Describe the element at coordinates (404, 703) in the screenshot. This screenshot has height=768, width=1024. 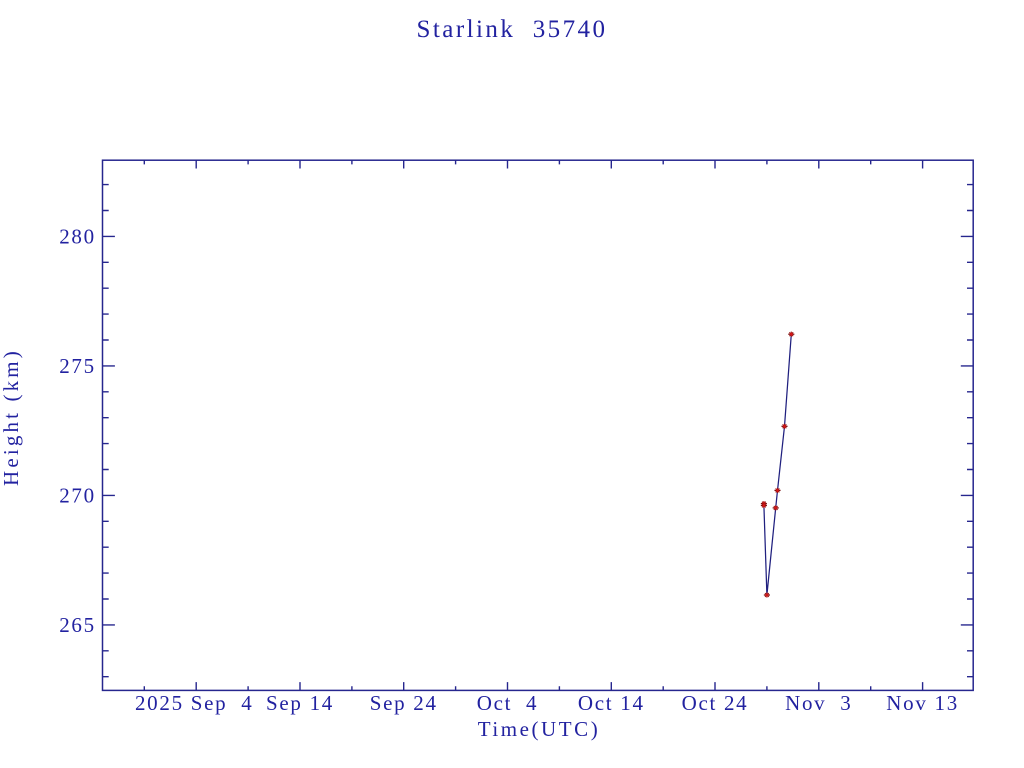
I see `svg-text: Sep 24` at that location.